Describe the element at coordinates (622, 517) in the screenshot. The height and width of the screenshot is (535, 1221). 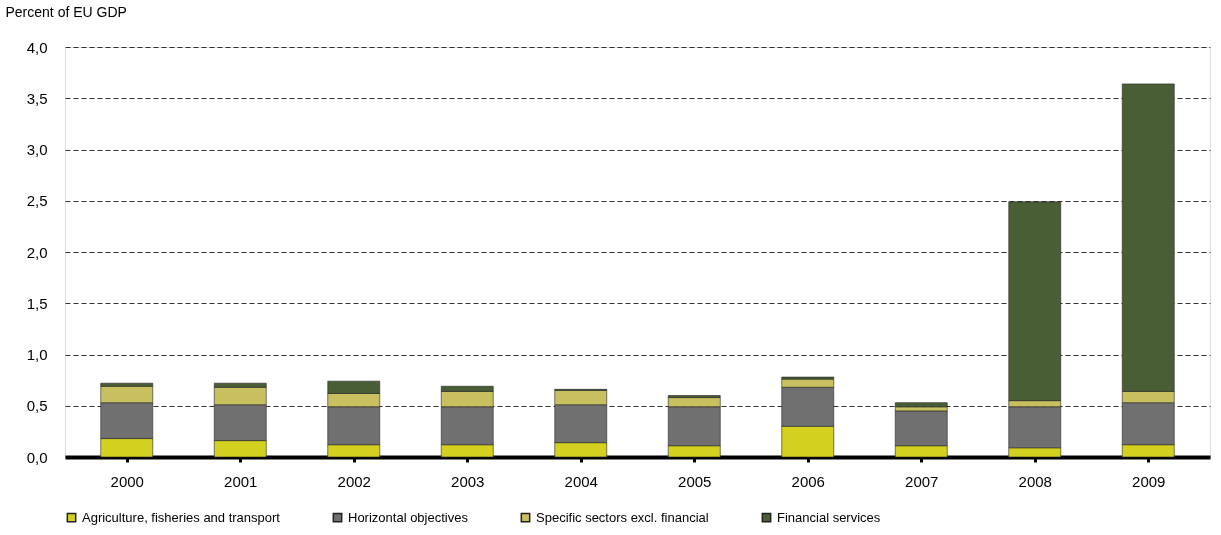
I see `legend-label: Specific sectors excl. financial` at that location.